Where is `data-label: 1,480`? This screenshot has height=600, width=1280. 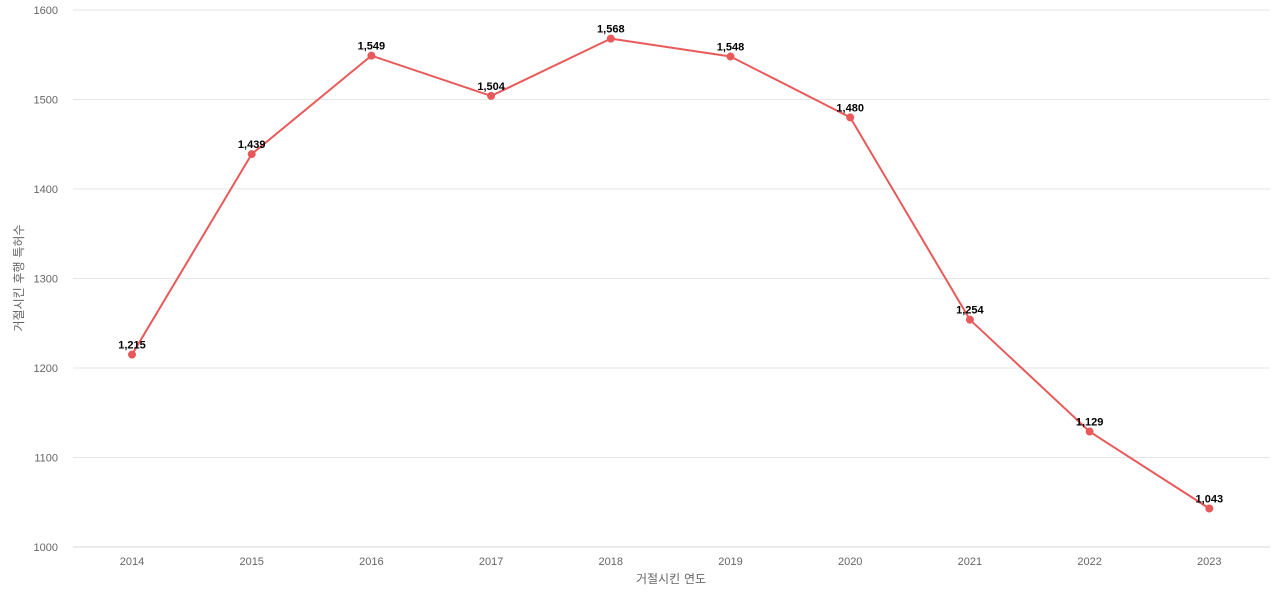
data-label: 1,480 is located at coordinates (850, 108).